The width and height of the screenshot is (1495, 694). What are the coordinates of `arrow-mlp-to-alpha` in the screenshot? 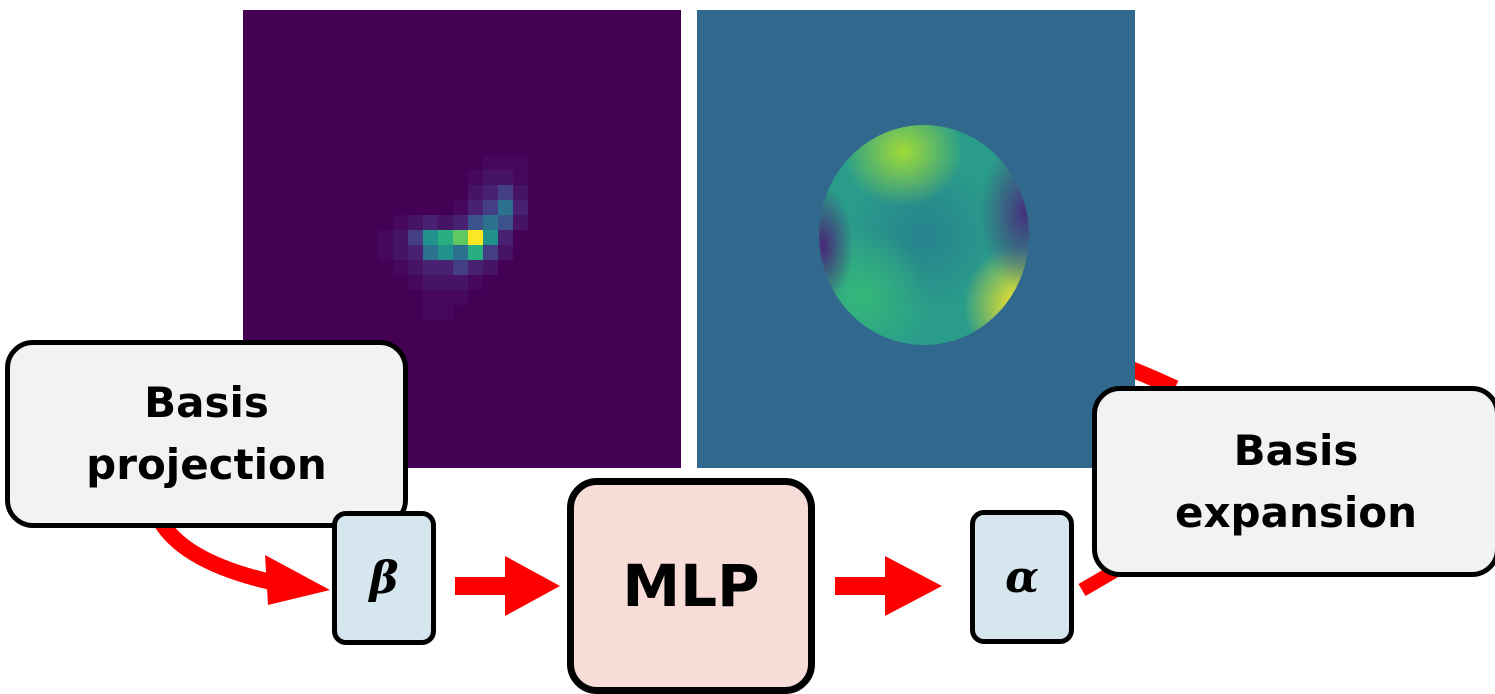 It's located at (862, 586).